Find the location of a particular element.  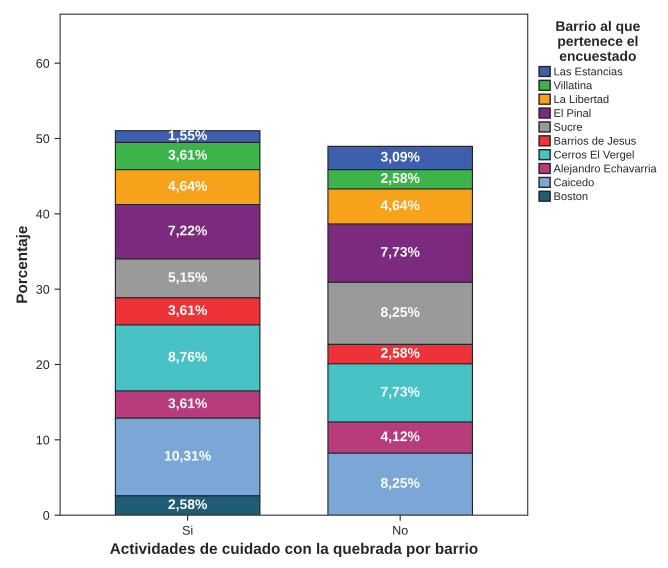

data-label: 10,31% is located at coordinates (187, 456).